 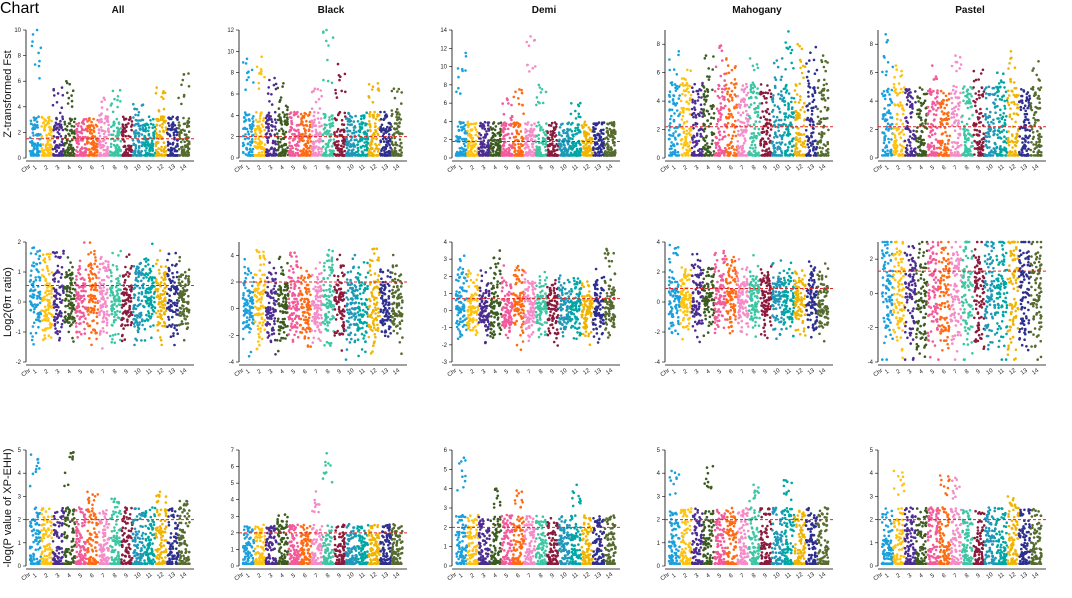 I want to click on chromosome-tick-label: 14, so click(x=183, y=167).